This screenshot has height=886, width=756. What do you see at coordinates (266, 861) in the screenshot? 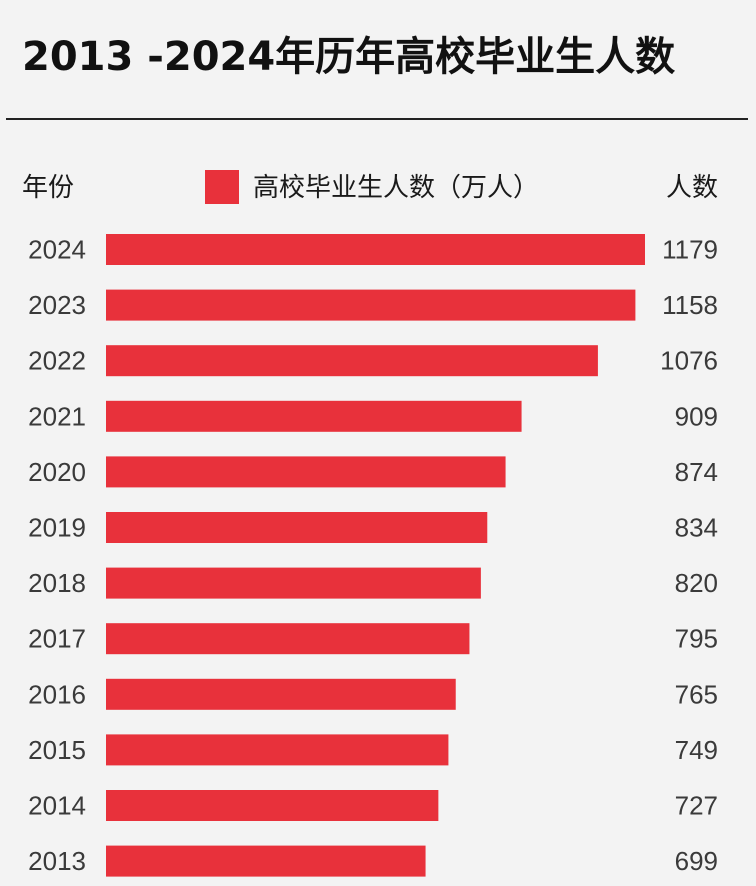
I see `bar-2013` at bounding box center [266, 861].